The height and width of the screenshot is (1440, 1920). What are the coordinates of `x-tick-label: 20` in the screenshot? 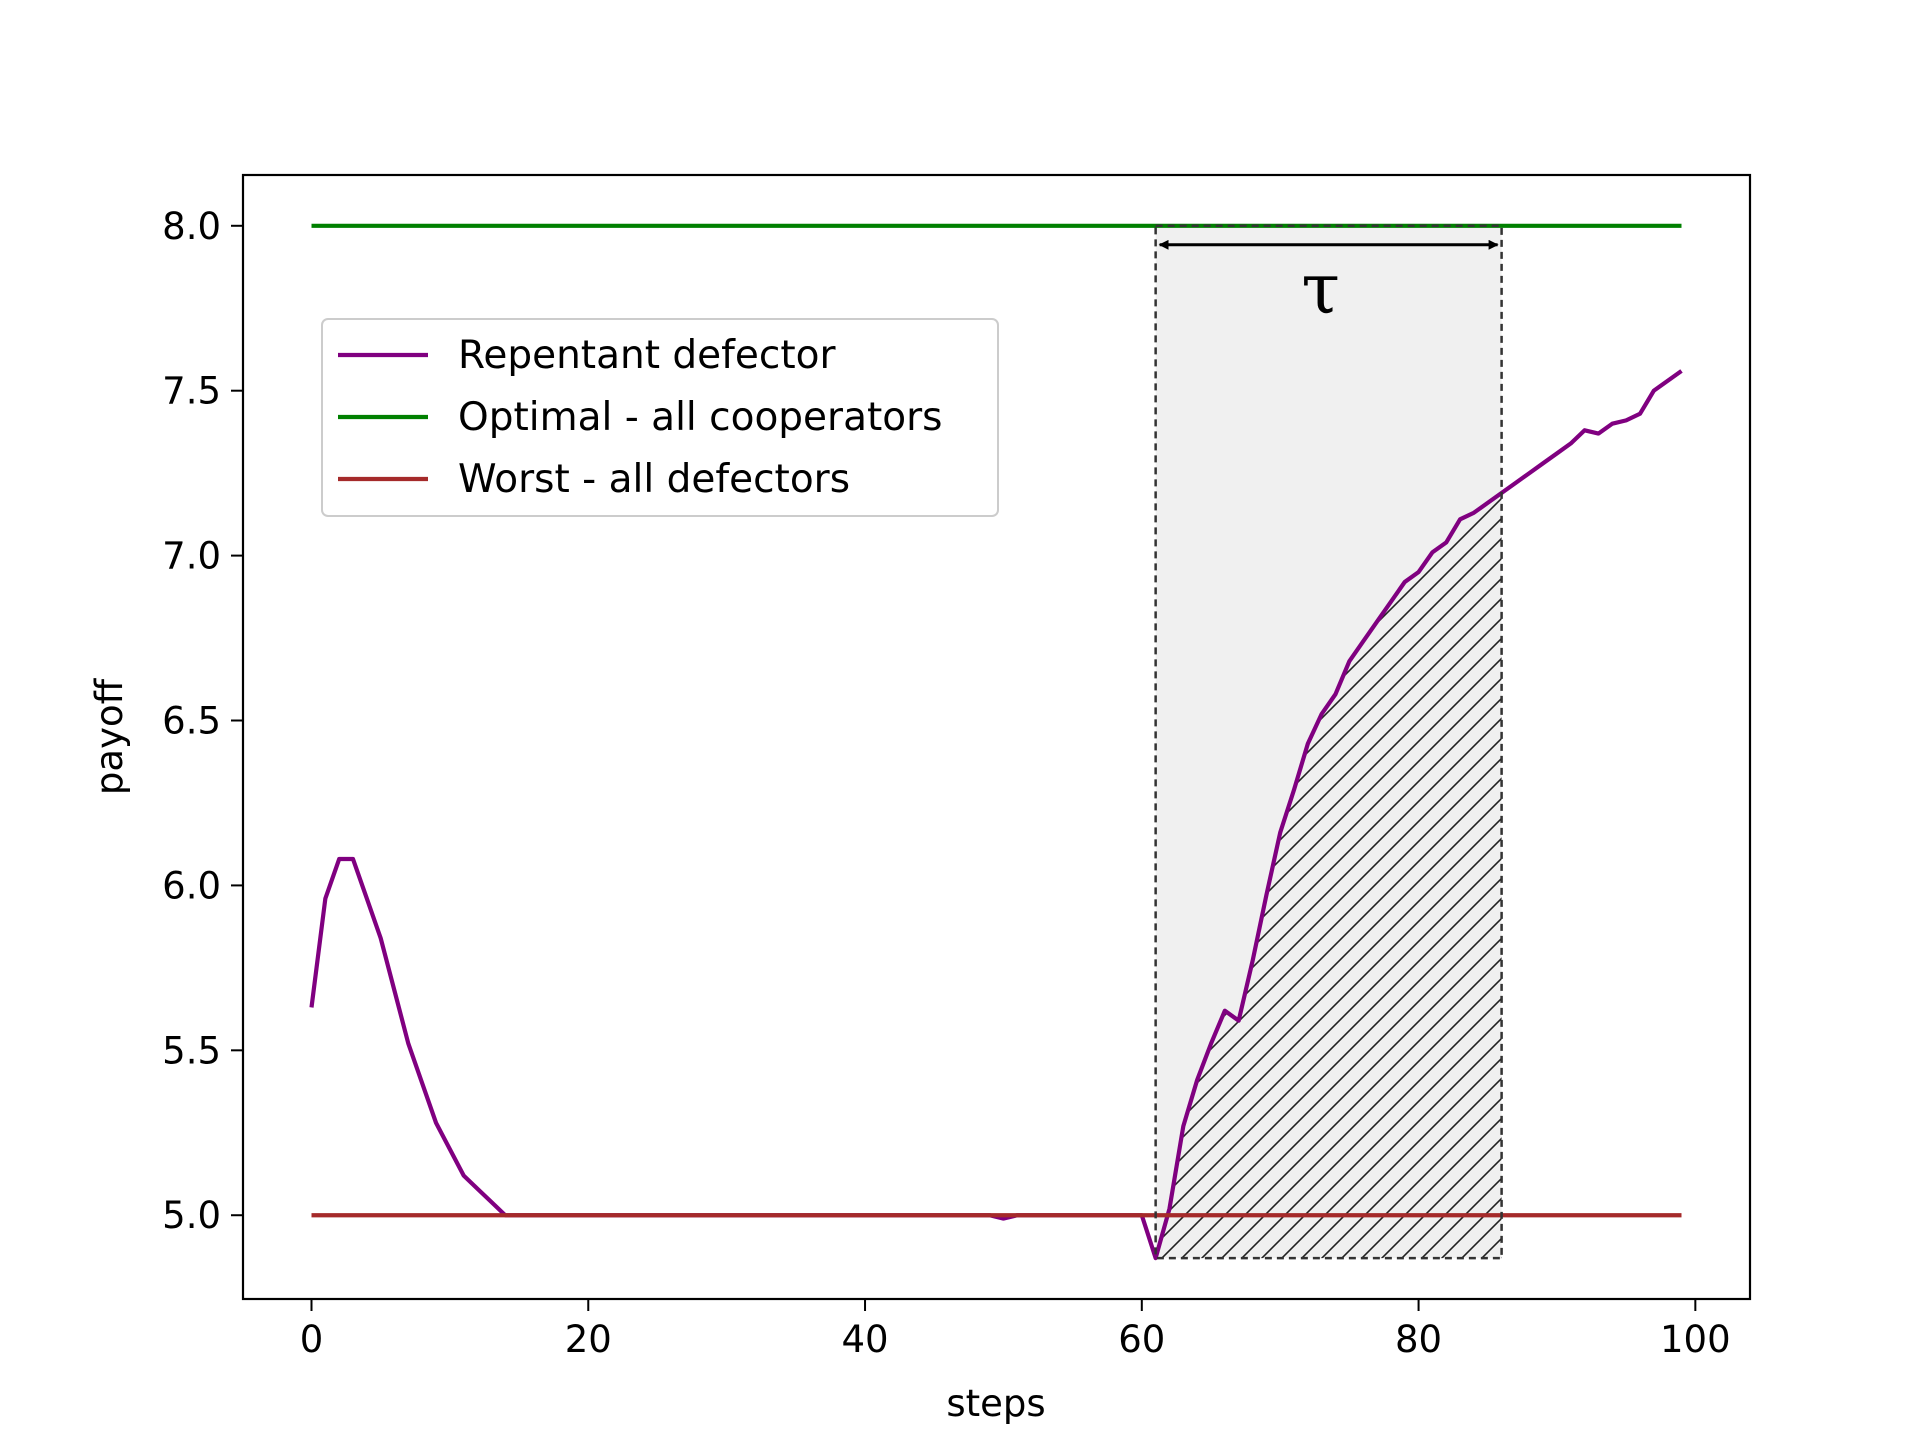 It's located at (588, 1339).